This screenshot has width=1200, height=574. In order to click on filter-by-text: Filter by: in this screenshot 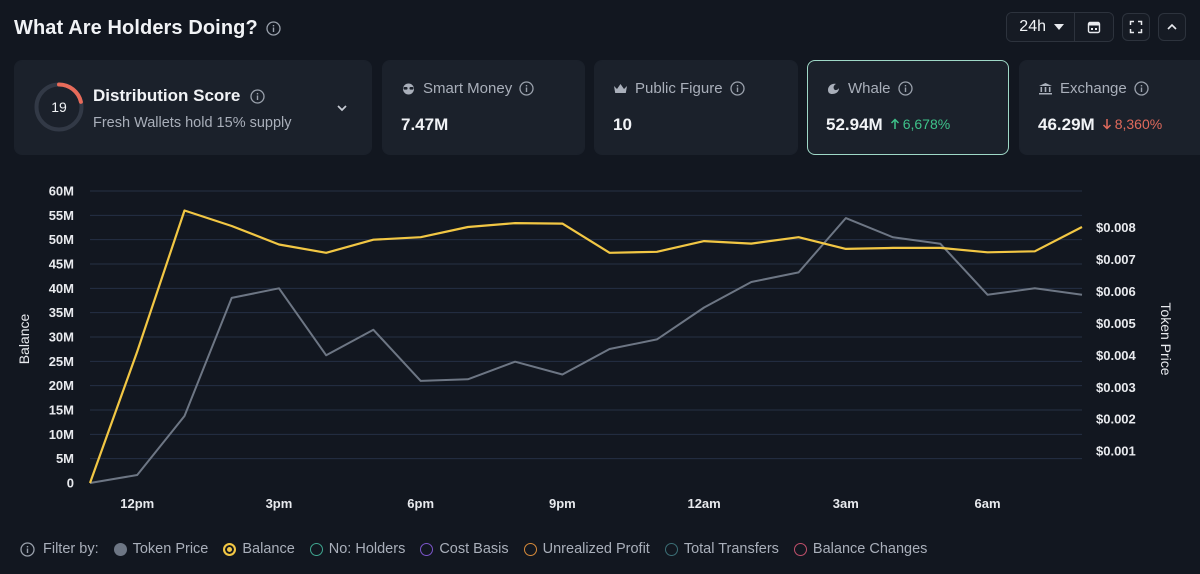, I will do `click(71, 549)`.